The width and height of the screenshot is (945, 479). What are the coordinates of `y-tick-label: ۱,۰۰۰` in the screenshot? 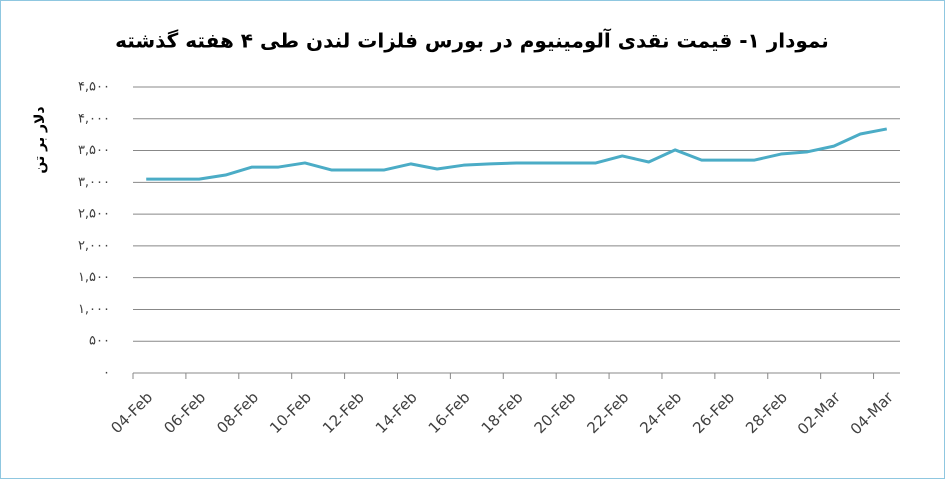 It's located at (94, 309).